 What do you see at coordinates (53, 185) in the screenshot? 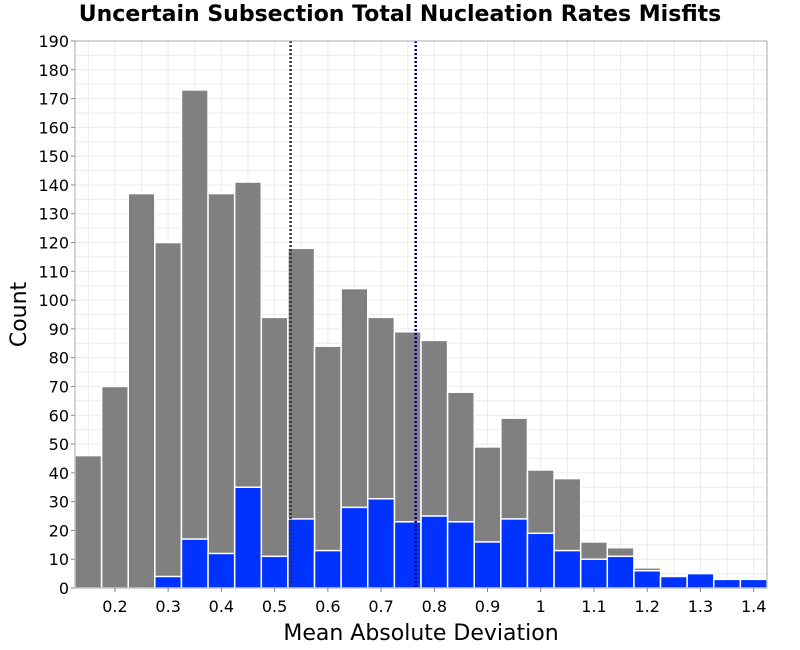
I see `y-tick-label: 140` at bounding box center [53, 185].